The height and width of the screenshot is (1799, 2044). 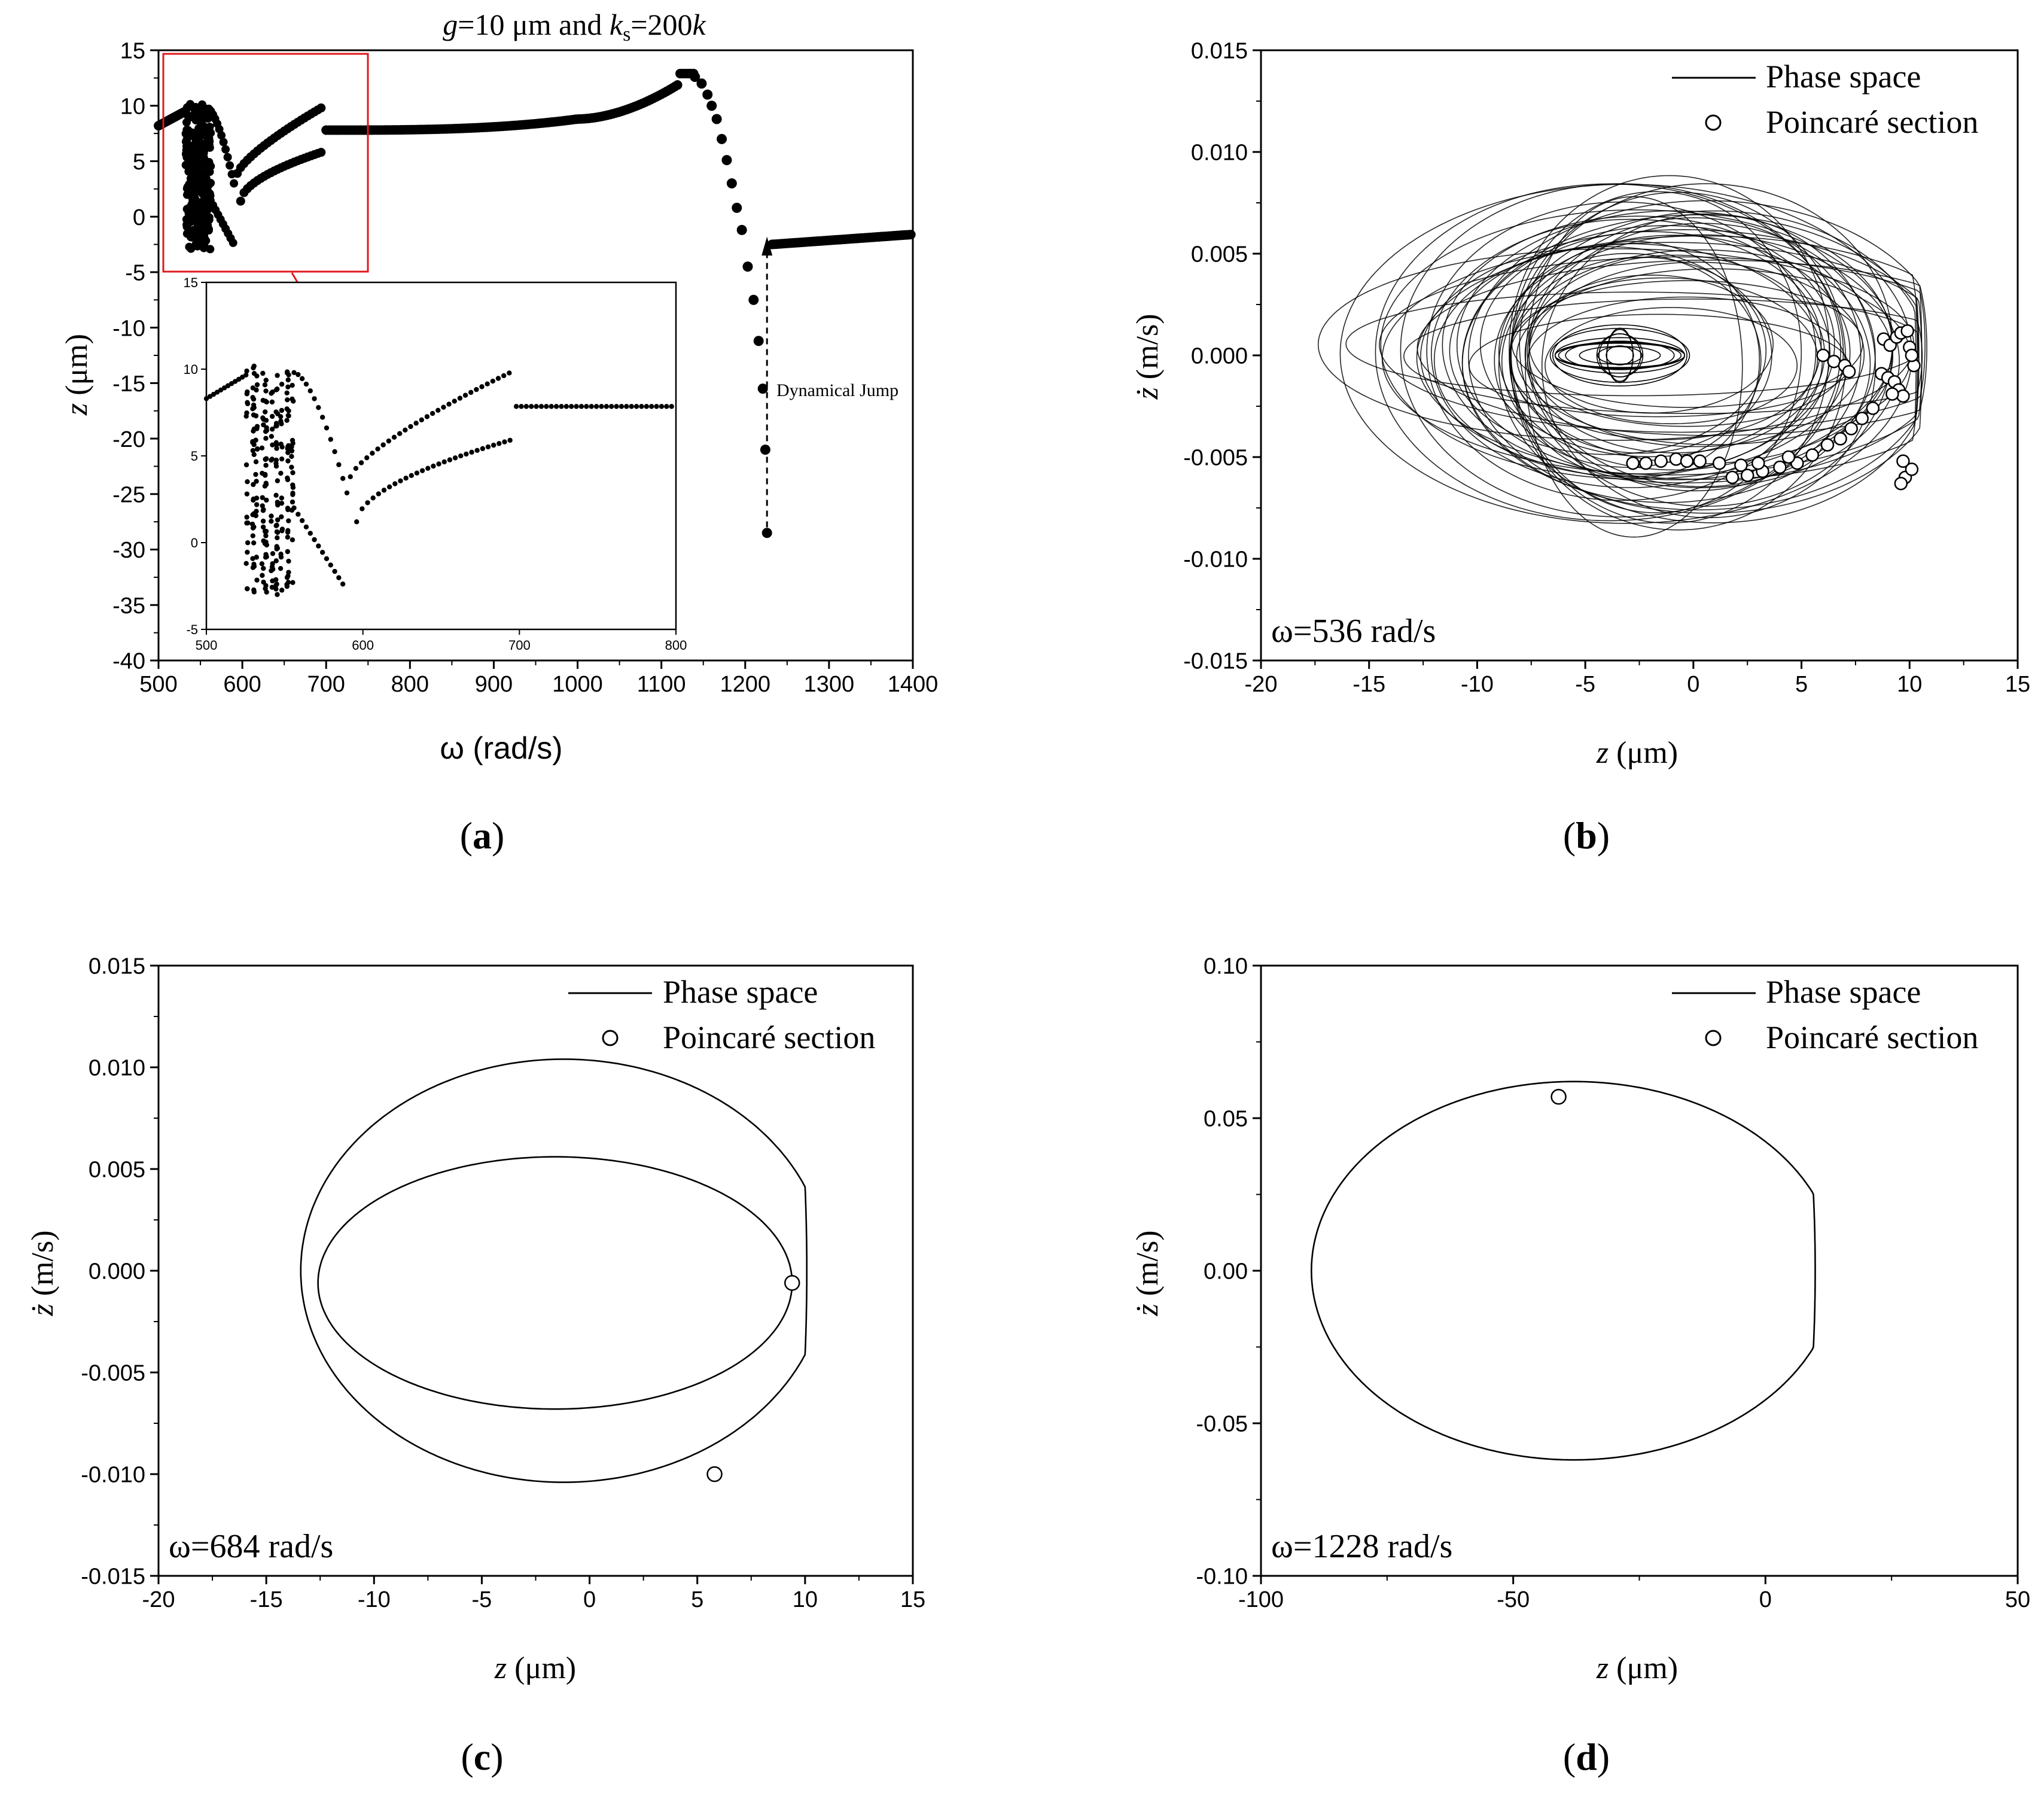 I want to click on x-tick-label: 1100, so click(x=661, y=685).